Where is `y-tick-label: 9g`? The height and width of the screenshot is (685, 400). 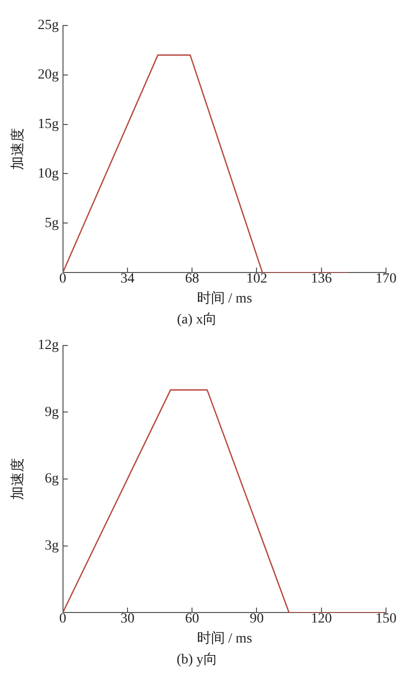
y-tick-label: 9g is located at coordinates (51, 412).